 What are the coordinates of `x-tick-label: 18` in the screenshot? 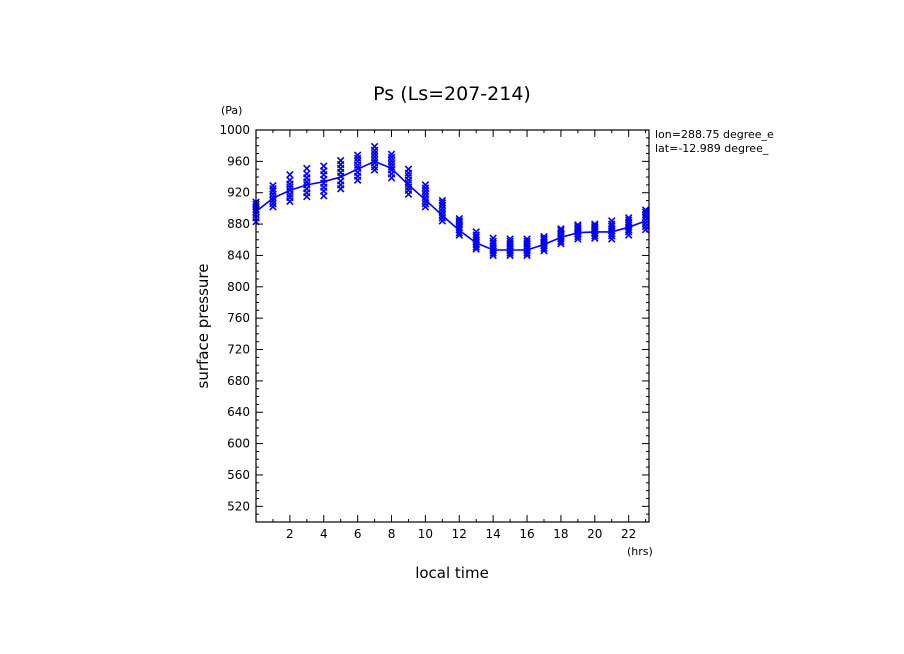 It's located at (560, 534).